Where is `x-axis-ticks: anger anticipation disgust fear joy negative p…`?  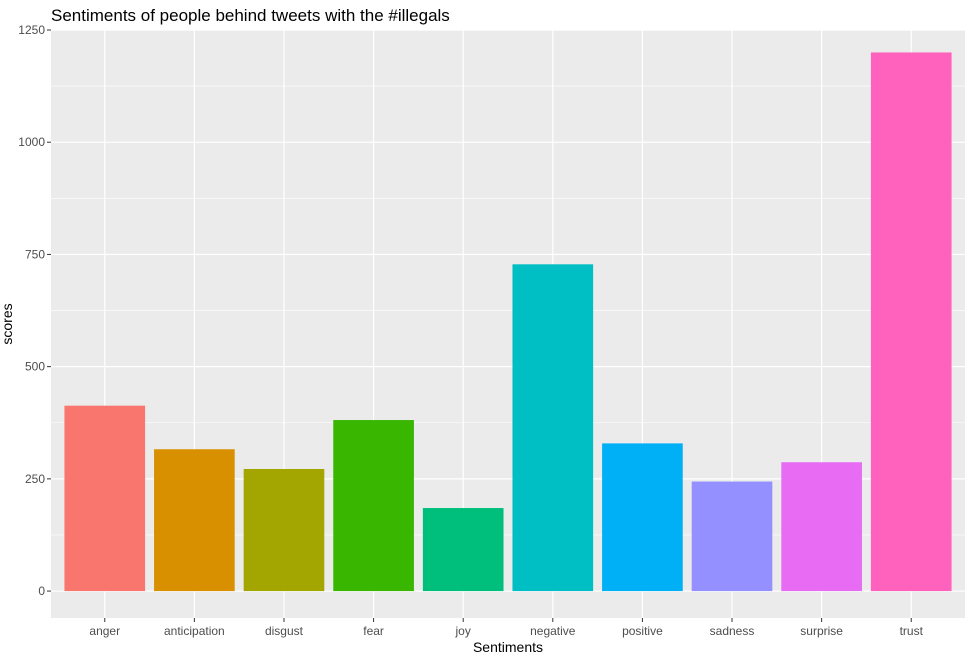 x-axis-ticks: anger anticipation disgust fear joy negative p… is located at coordinates (506, 628).